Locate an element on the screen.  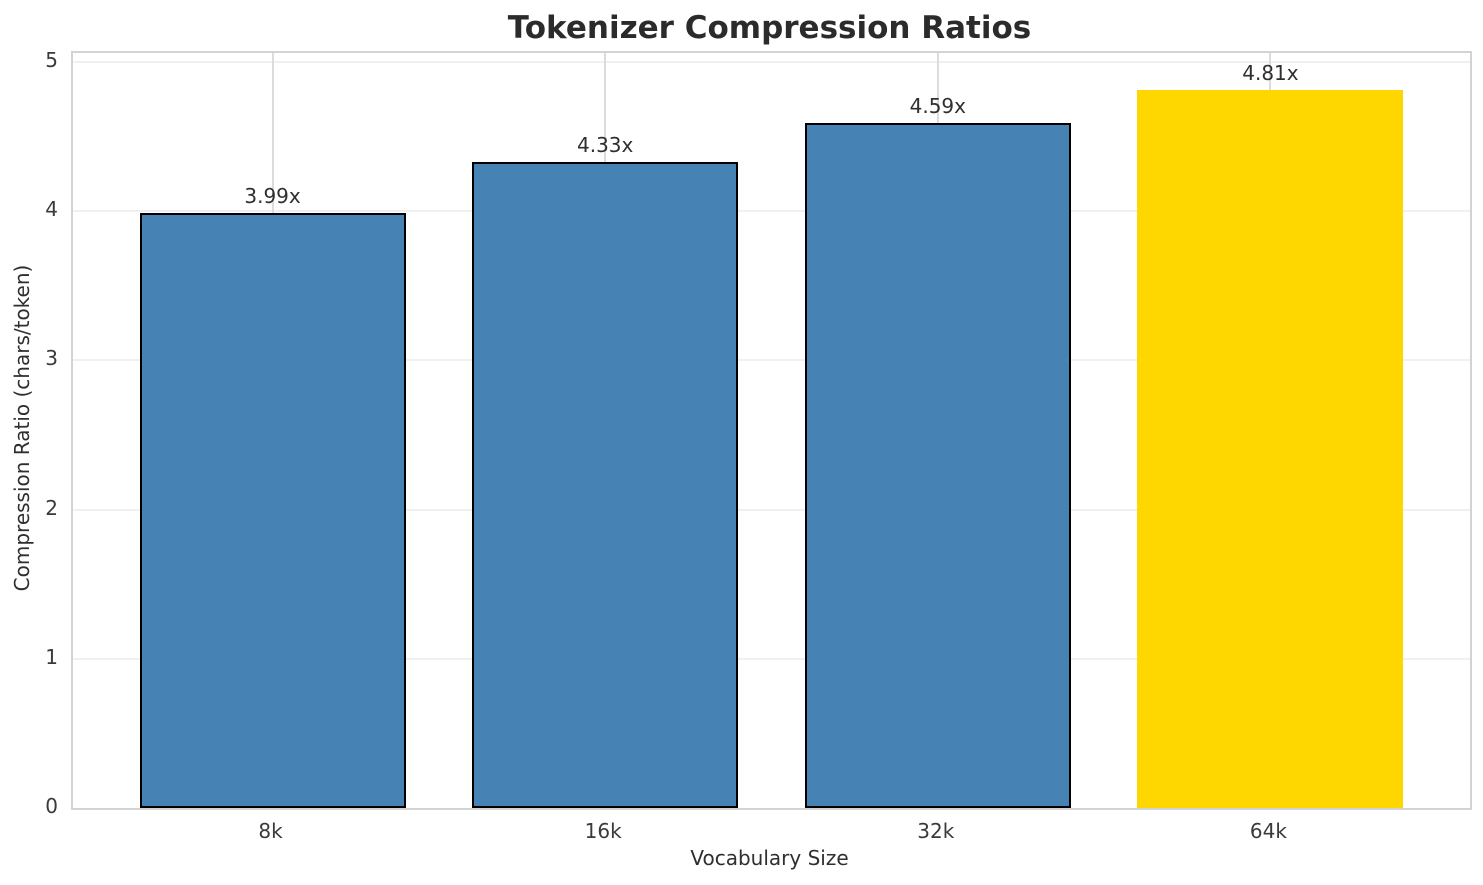
bar-16k is located at coordinates (605, 484).